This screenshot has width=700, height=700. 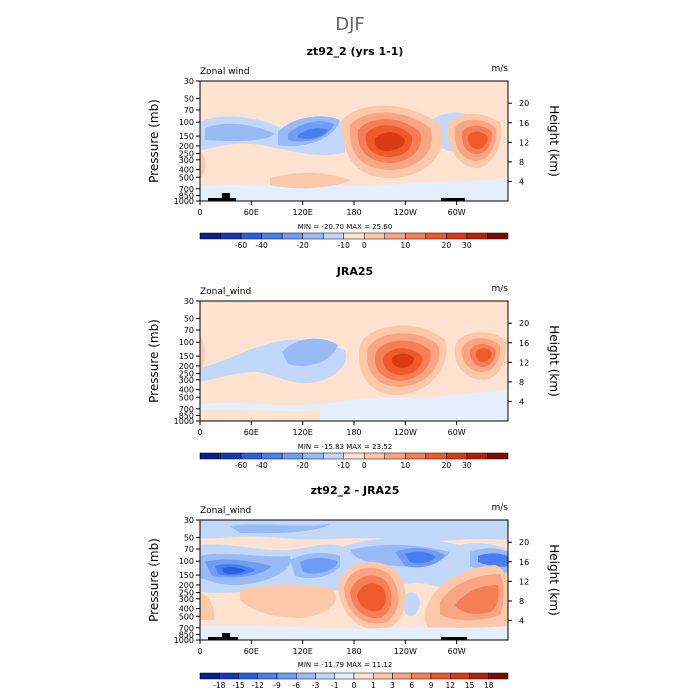 I want to click on colorbar-label: -12, so click(x=258, y=685).